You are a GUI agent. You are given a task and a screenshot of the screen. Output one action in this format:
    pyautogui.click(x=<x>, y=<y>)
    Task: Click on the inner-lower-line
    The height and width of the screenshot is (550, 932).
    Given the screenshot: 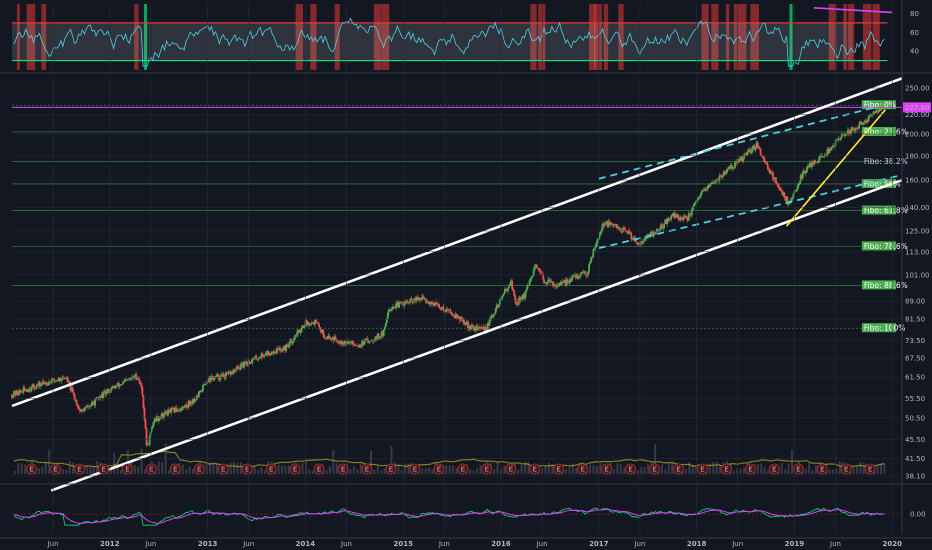 What is the action you would take?
    pyautogui.click(x=750, y=212)
    